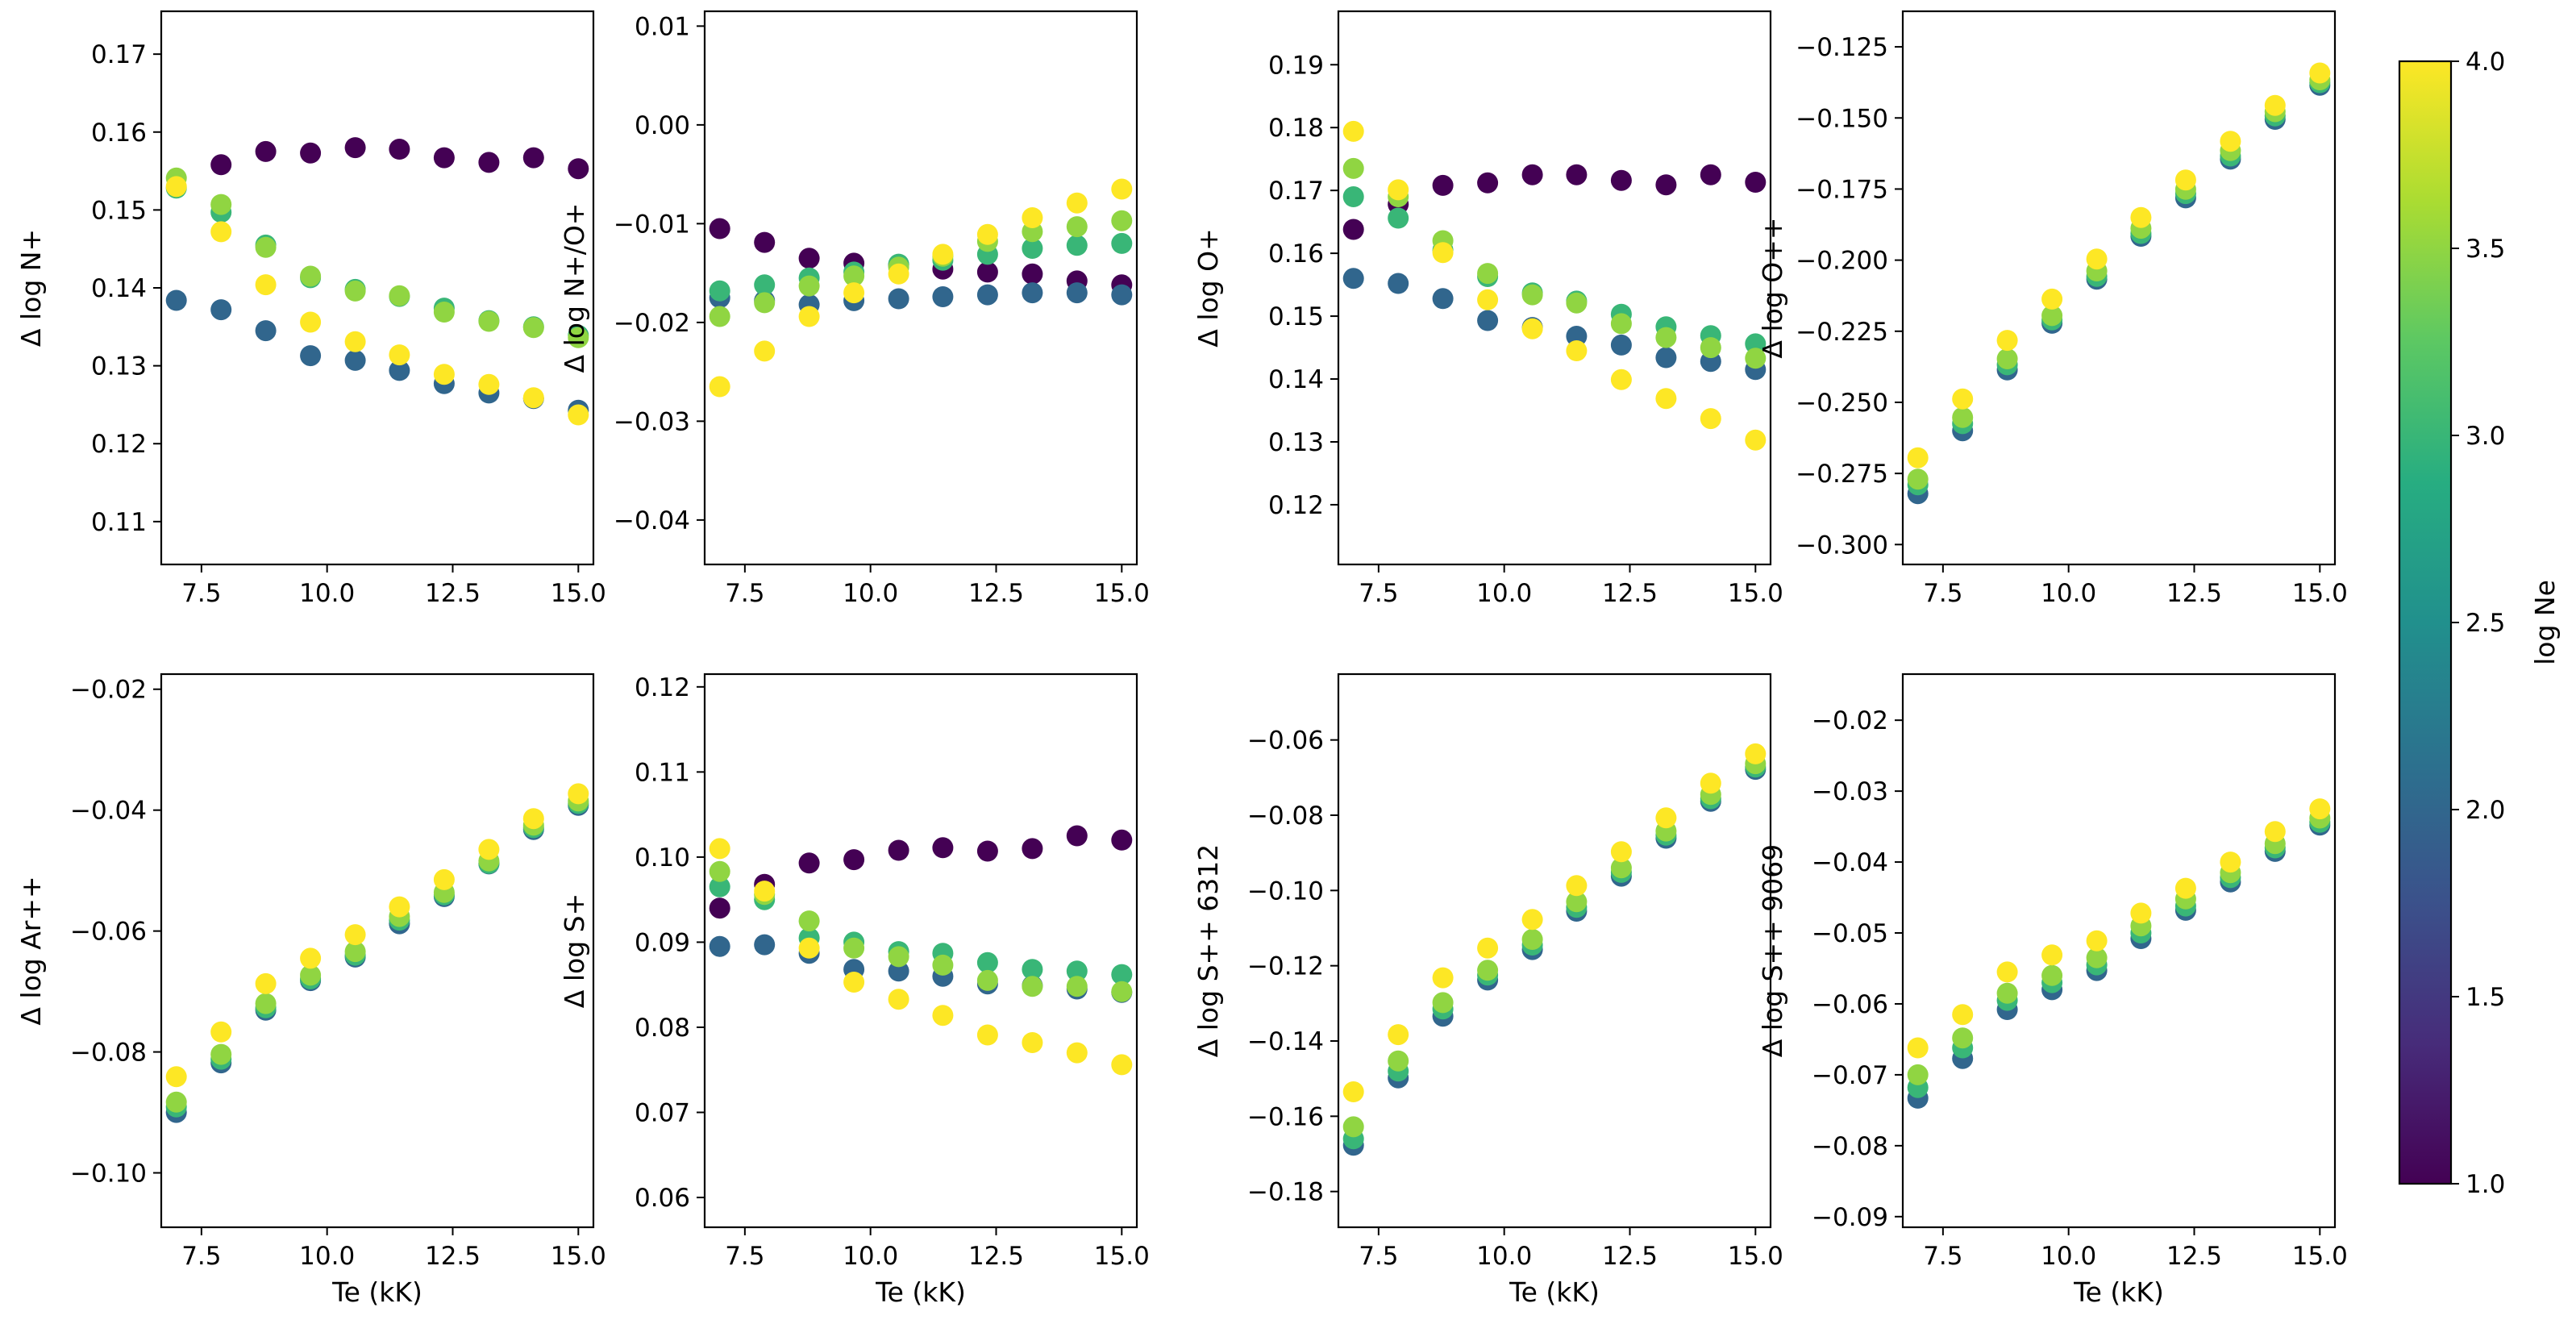 The width and height of the screenshot is (2576, 1320). Describe the element at coordinates (1296, 317) in the screenshot. I see `y-tick-label: 0.15` at that location.